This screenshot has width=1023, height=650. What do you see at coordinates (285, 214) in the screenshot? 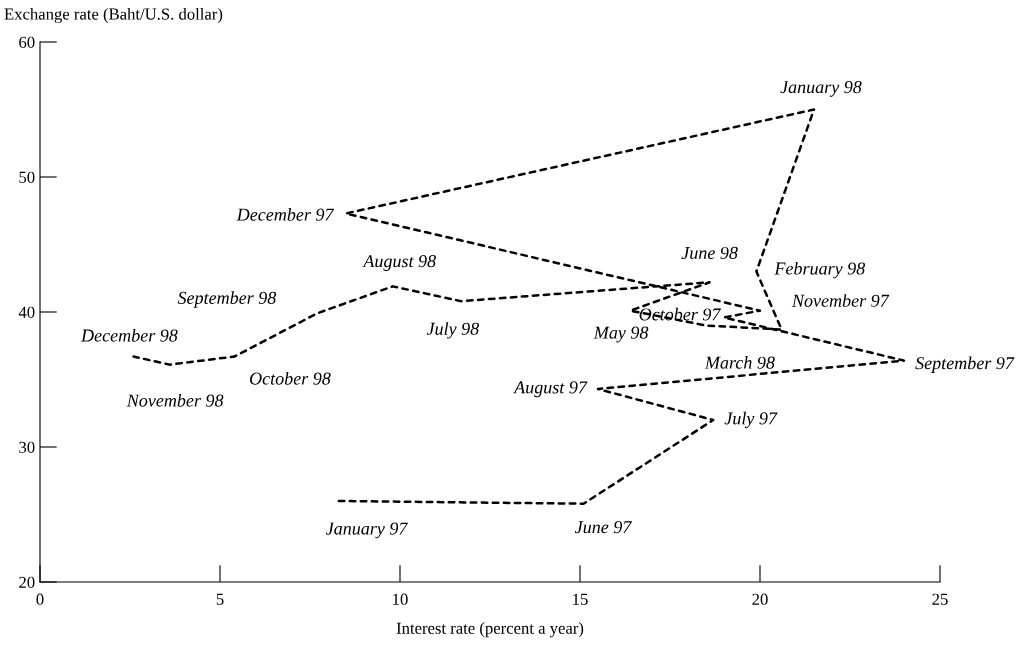
I see `annotation: December 97` at bounding box center [285, 214].